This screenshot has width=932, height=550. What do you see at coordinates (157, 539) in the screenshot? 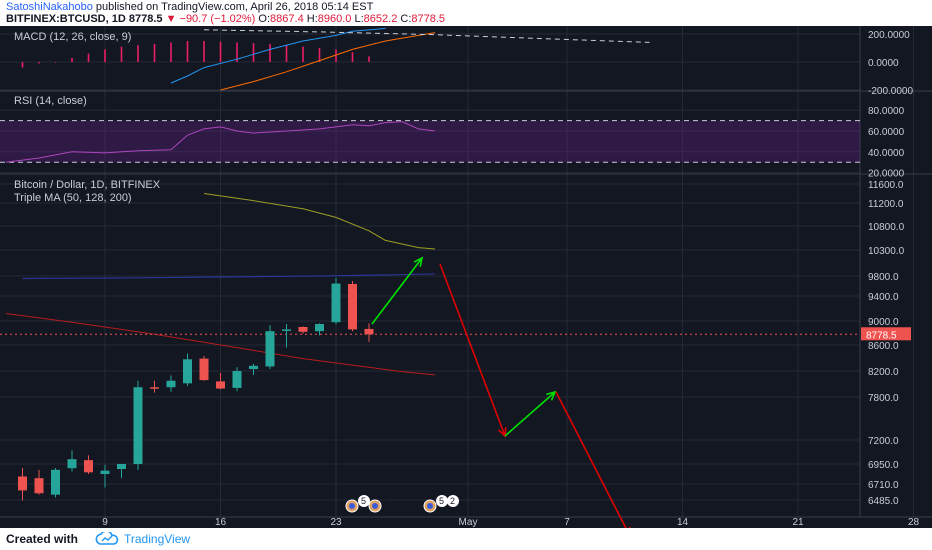
I see `tradingview-brand-link: TradingView` at bounding box center [157, 539].